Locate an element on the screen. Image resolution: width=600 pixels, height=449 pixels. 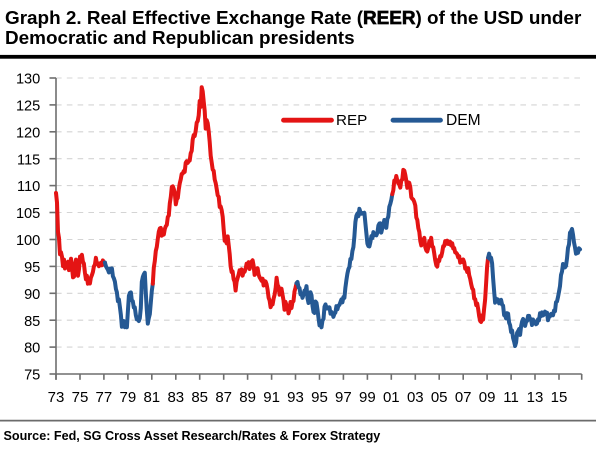
svg-text: 90 is located at coordinates (32, 295).